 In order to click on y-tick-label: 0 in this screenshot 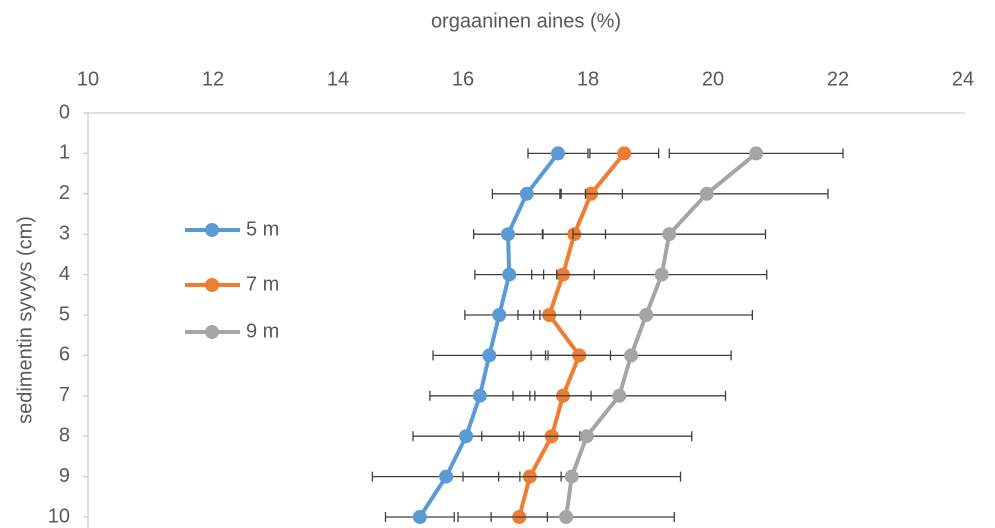, I will do `click(64, 112)`.